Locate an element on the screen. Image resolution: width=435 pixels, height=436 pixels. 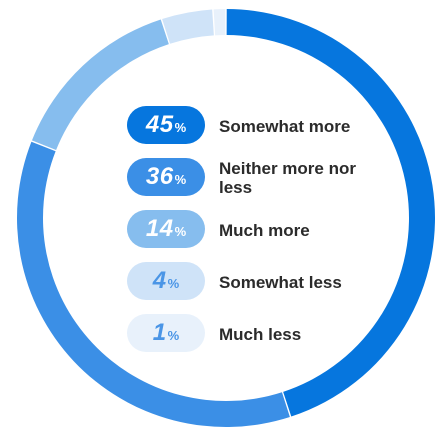
legend-label: Somewhat more is located at coordinates (285, 126).